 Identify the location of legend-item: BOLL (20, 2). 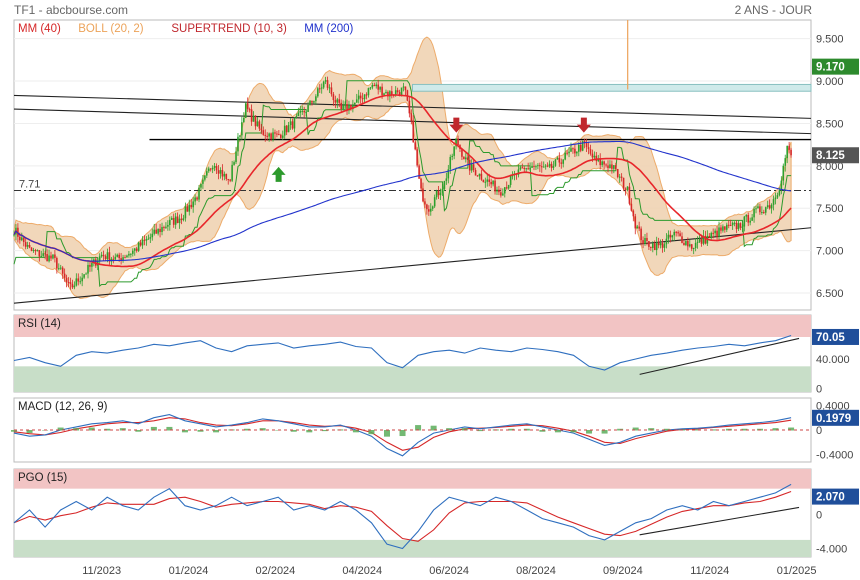
(111, 29).